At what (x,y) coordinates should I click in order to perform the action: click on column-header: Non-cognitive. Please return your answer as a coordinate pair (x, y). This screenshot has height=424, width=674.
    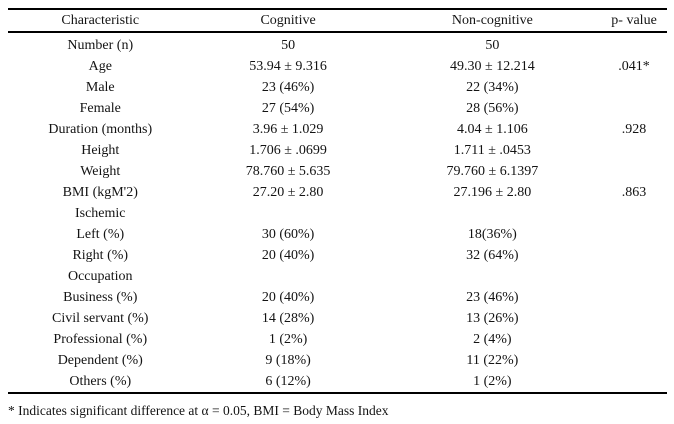
    Looking at the image, I should click on (492, 21).